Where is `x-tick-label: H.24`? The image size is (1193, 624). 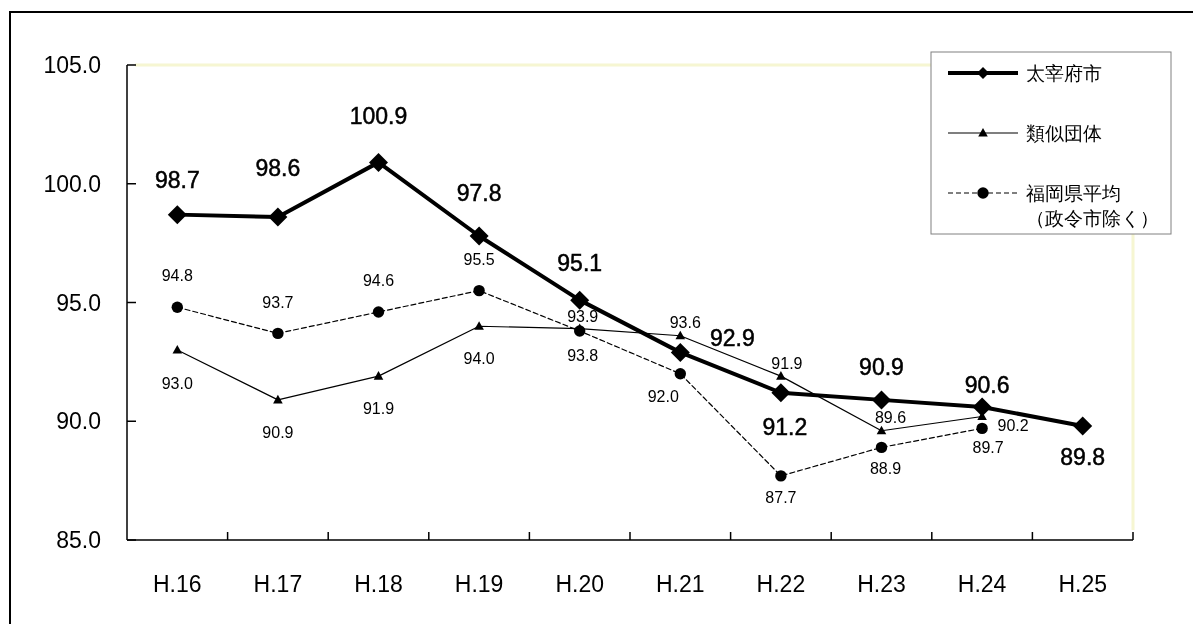
x-tick-label: H.24 is located at coordinates (982, 584).